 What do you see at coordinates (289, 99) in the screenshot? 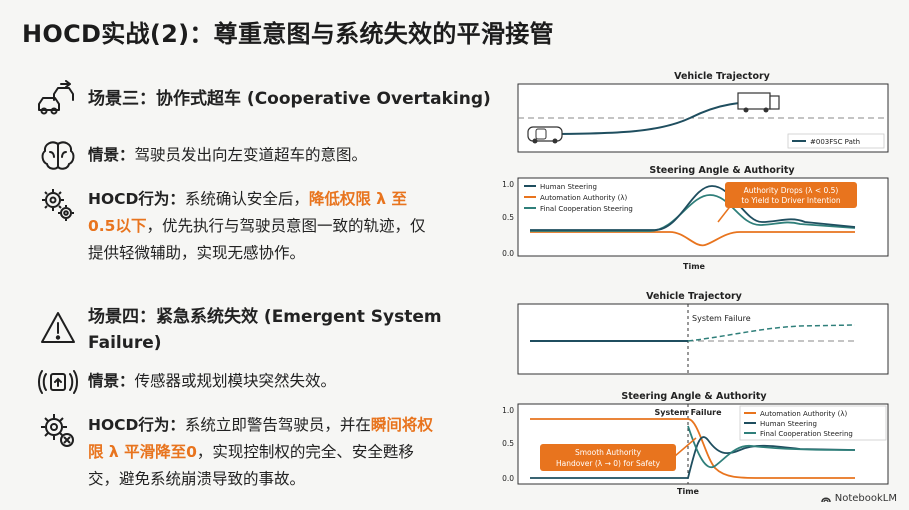
I see `scenario3-heading: 场景三：协作式超车 (Cooperative Overtaking)` at bounding box center [289, 99].